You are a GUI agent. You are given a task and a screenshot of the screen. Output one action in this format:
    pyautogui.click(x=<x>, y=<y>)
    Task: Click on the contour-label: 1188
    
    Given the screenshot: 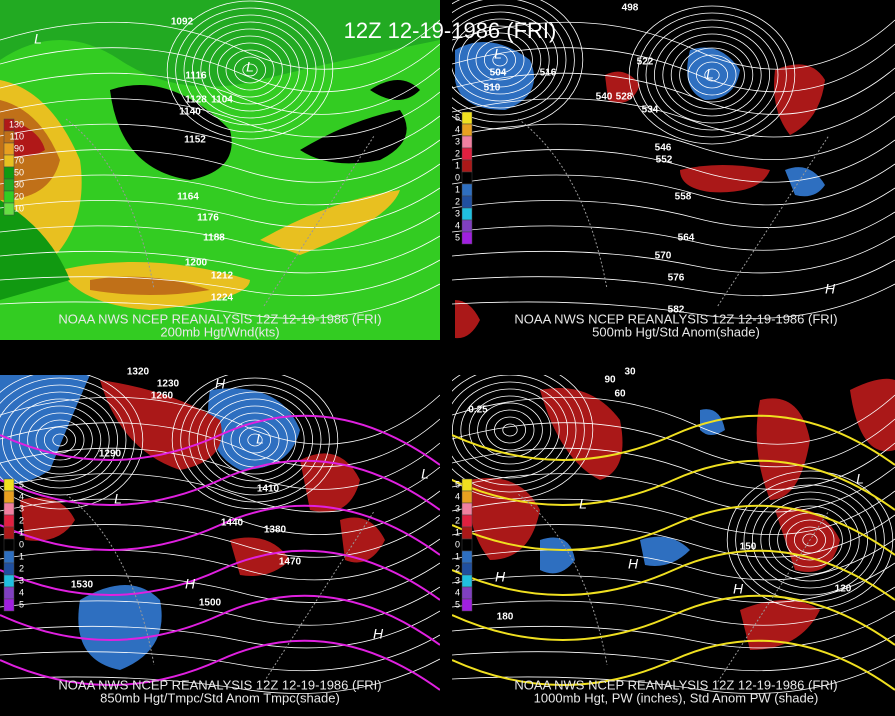 What is the action you would take?
    pyautogui.click(x=214, y=238)
    